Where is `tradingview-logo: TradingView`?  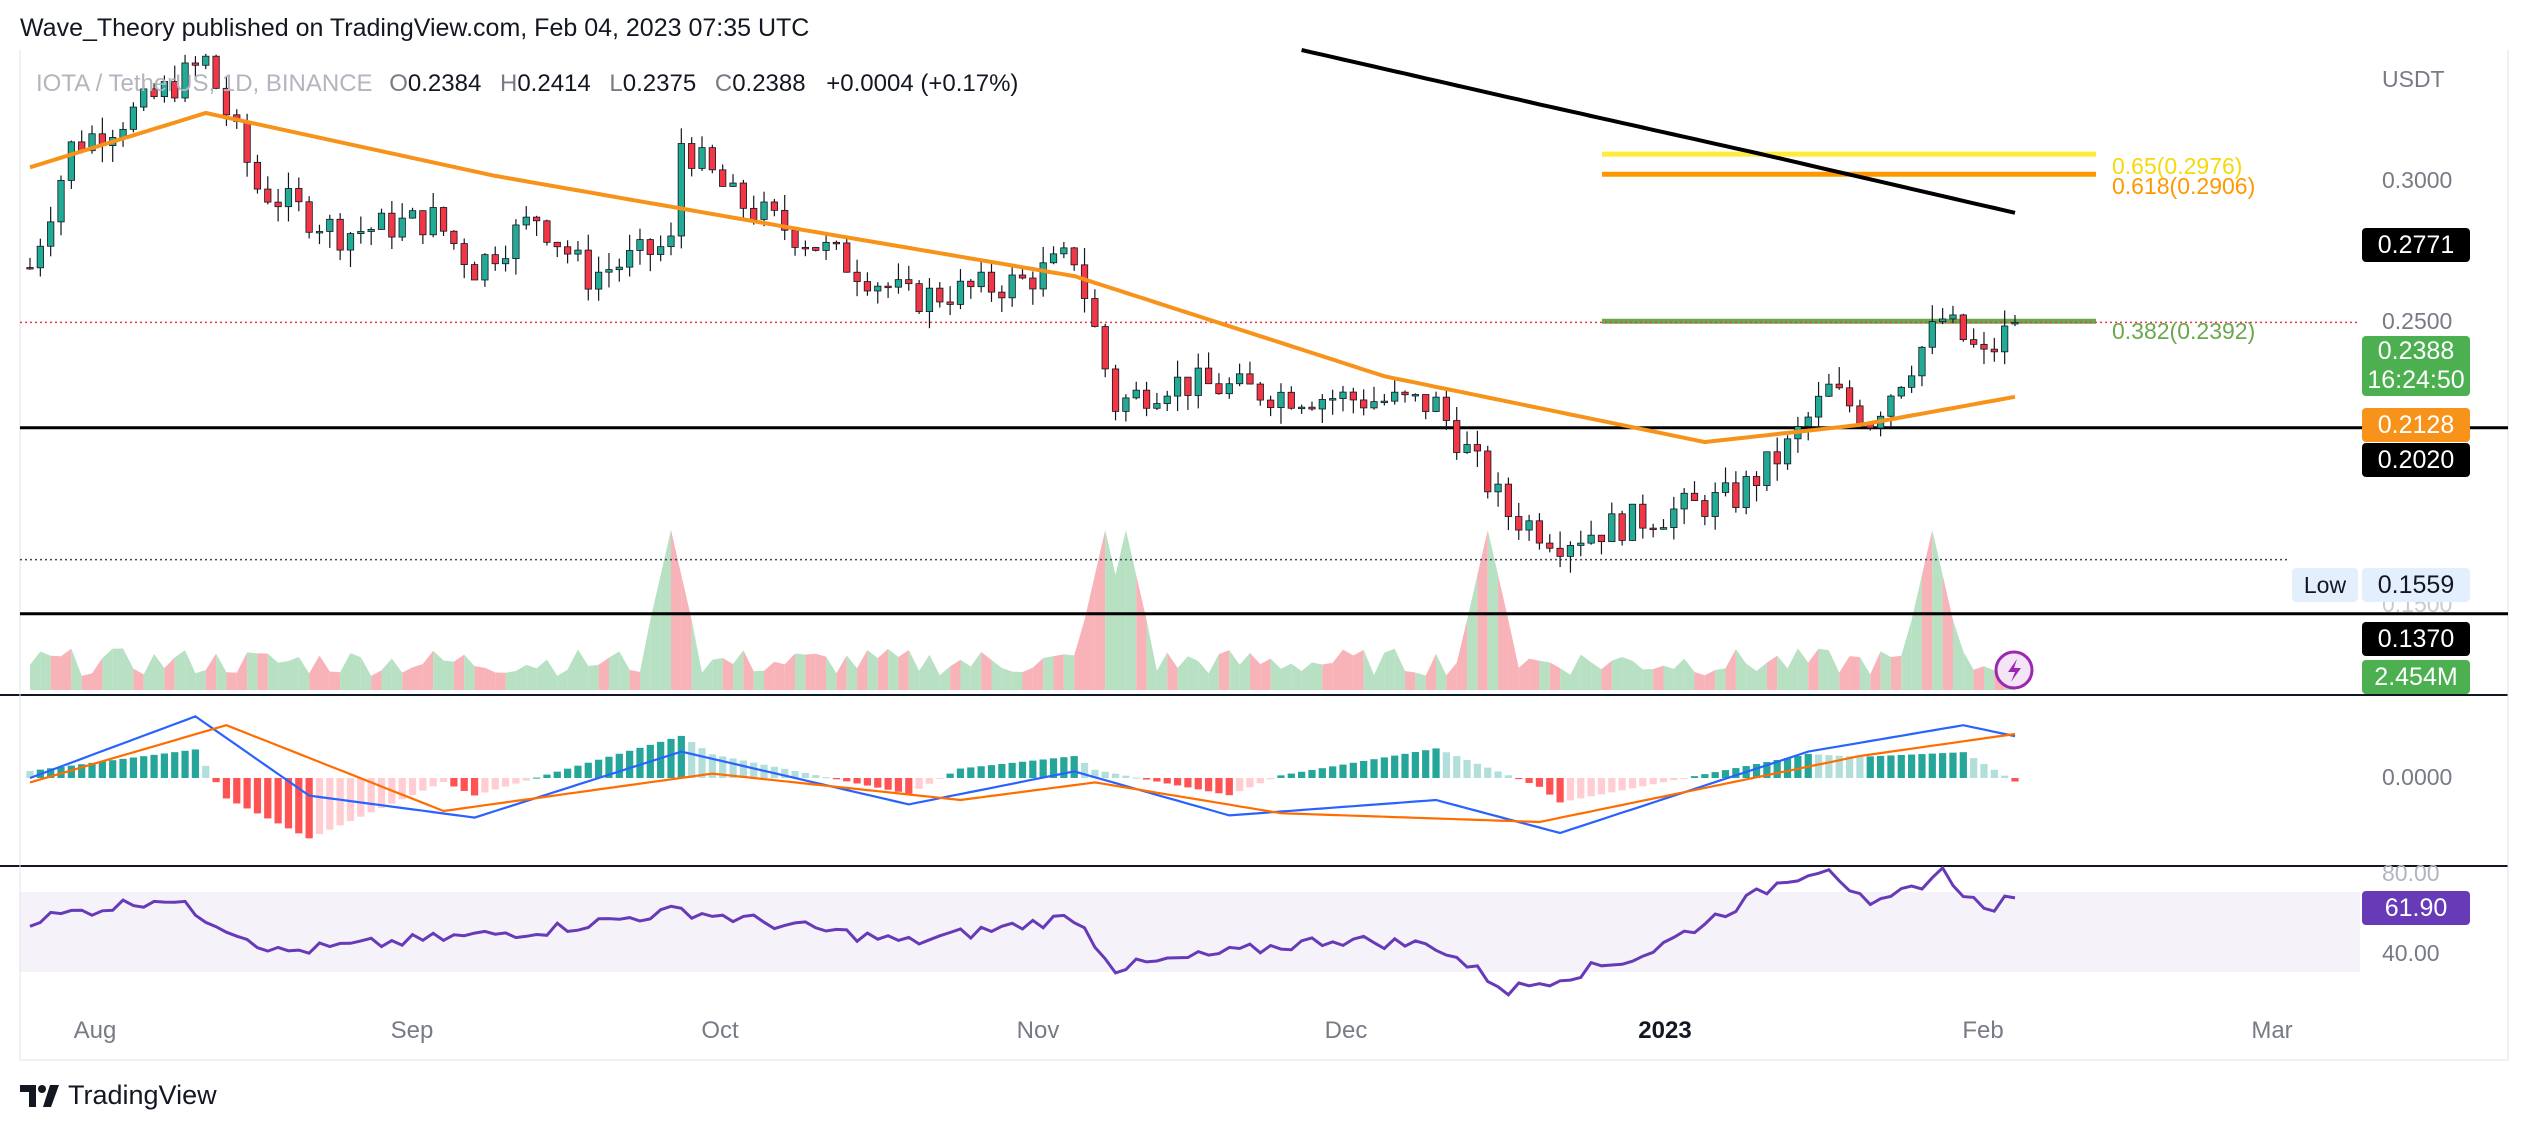 tradingview-logo: TradingView is located at coordinates (118, 1095).